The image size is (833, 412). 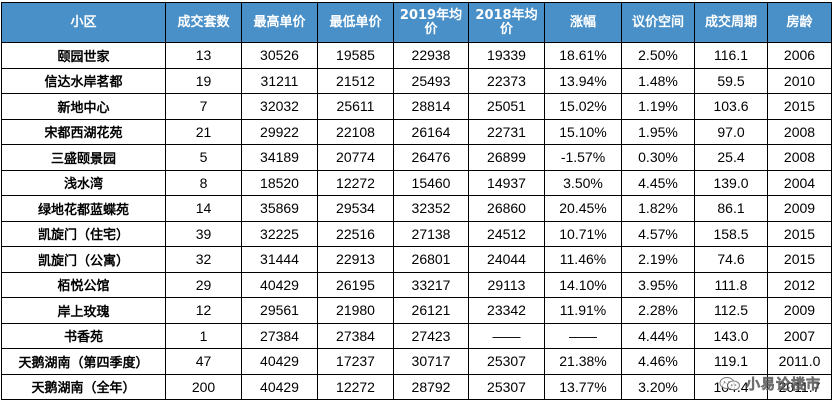 What do you see at coordinates (658, 335) in the screenshot?
I see `table-cell: 4.44%` at bounding box center [658, 335].